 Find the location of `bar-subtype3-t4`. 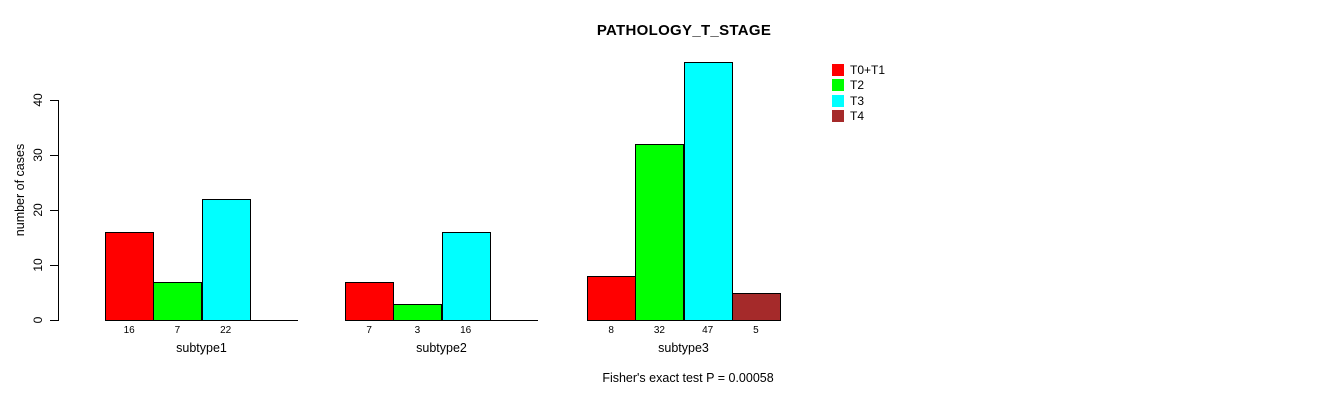

bar-subtype3-t4 is located at coordinates (756, 306).